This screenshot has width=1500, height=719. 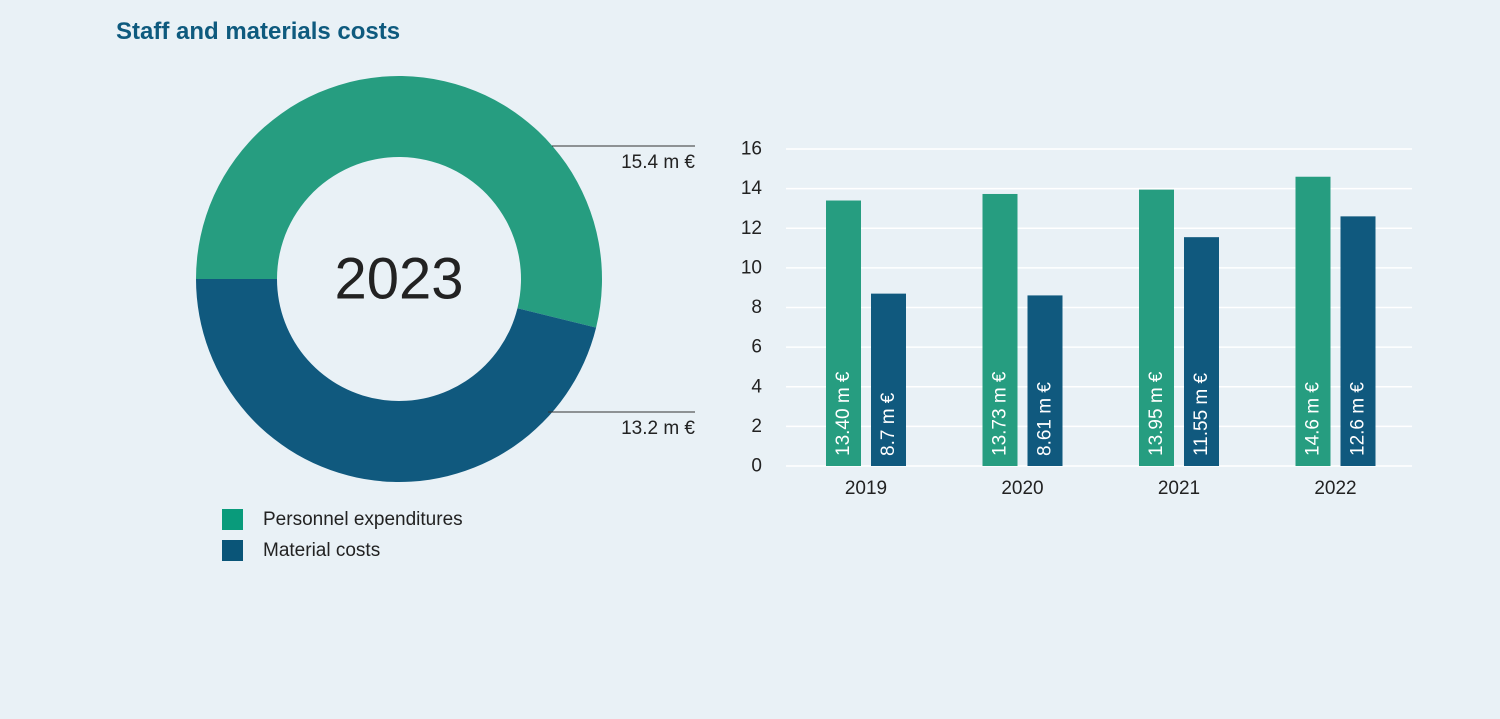 What do you see at coordinates (1000, 330) in the screenshot?
I see `bar-personnel-2020` at bounding box center [1000, 330].